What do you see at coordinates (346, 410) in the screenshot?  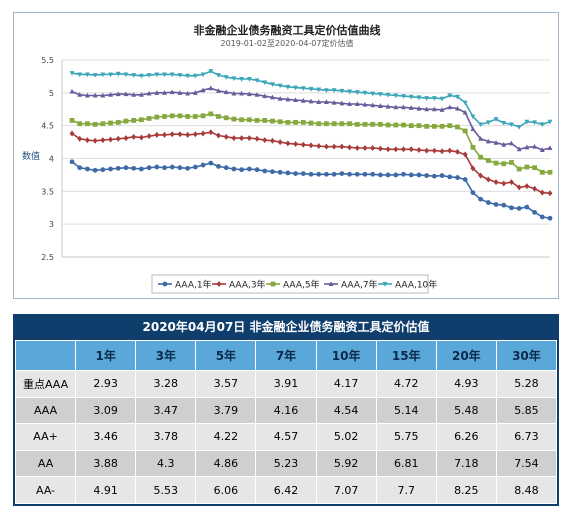 I see `table-cell: 4.54` at bounding box center [346, 410].